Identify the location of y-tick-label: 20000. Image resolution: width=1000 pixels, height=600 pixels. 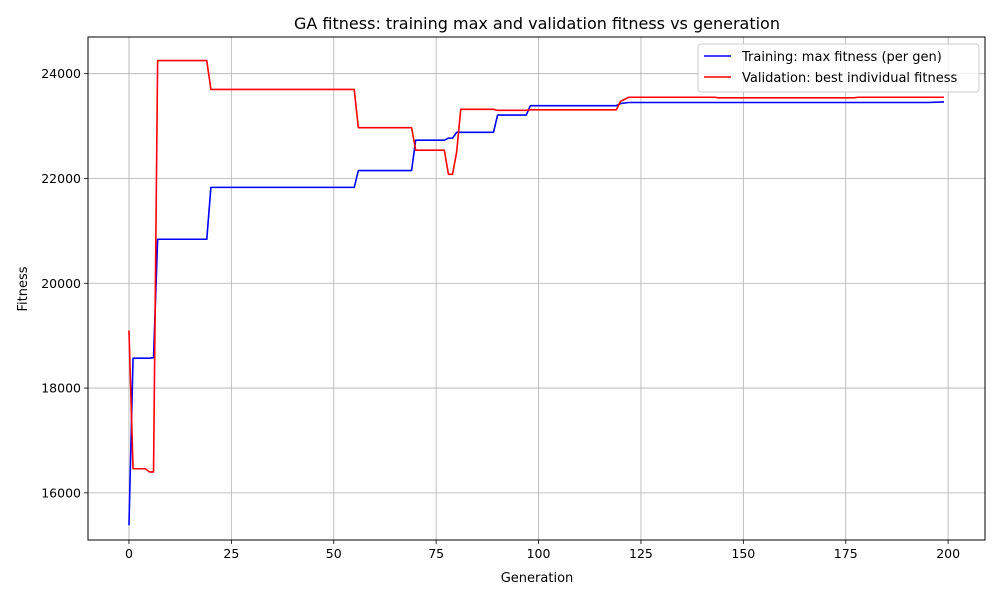
(61, 283).